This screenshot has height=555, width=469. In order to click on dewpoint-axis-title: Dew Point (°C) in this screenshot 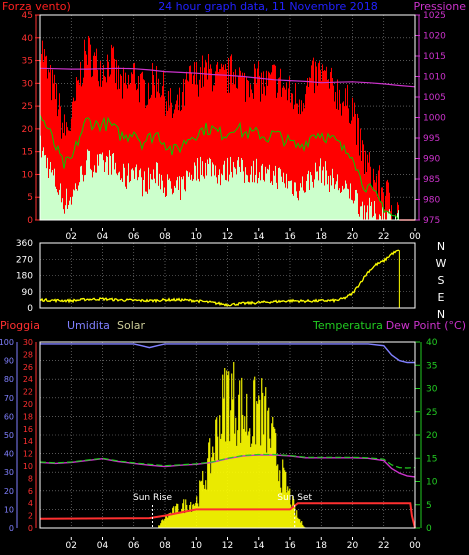, I will do `click(426, 325)`.